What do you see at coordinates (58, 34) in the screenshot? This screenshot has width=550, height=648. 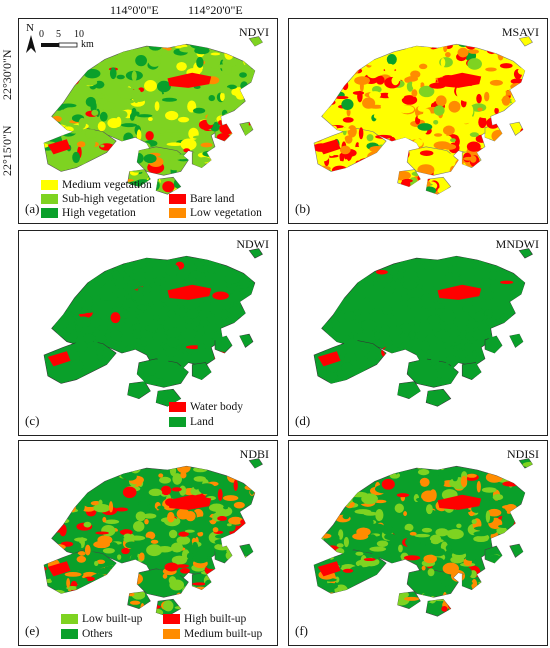 I see `scale-label-5: 5` at bounding box center [58, 34].